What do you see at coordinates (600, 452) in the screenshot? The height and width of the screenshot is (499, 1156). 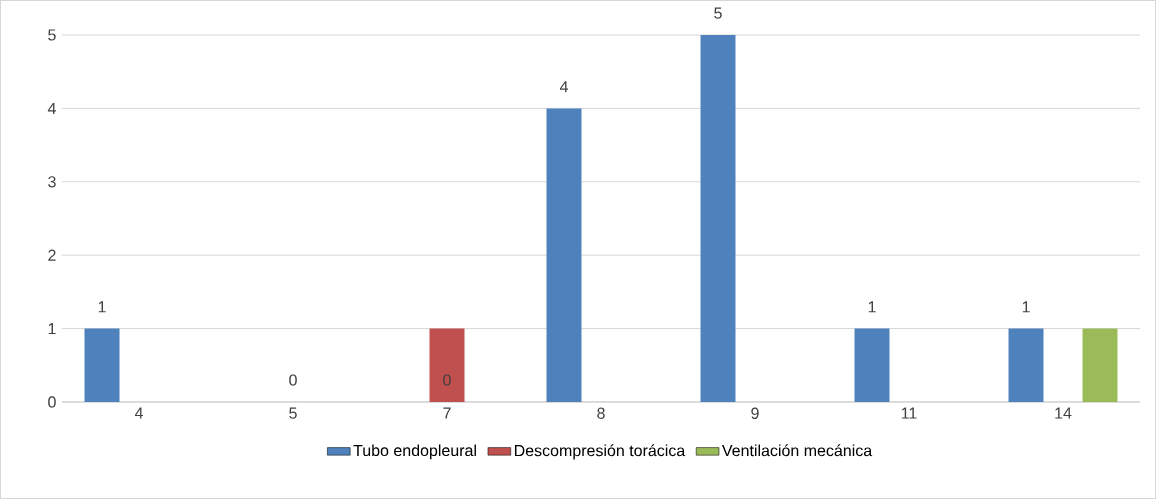 I see `legend-label: Descompresión torácica` at bounding box center [600, 452].